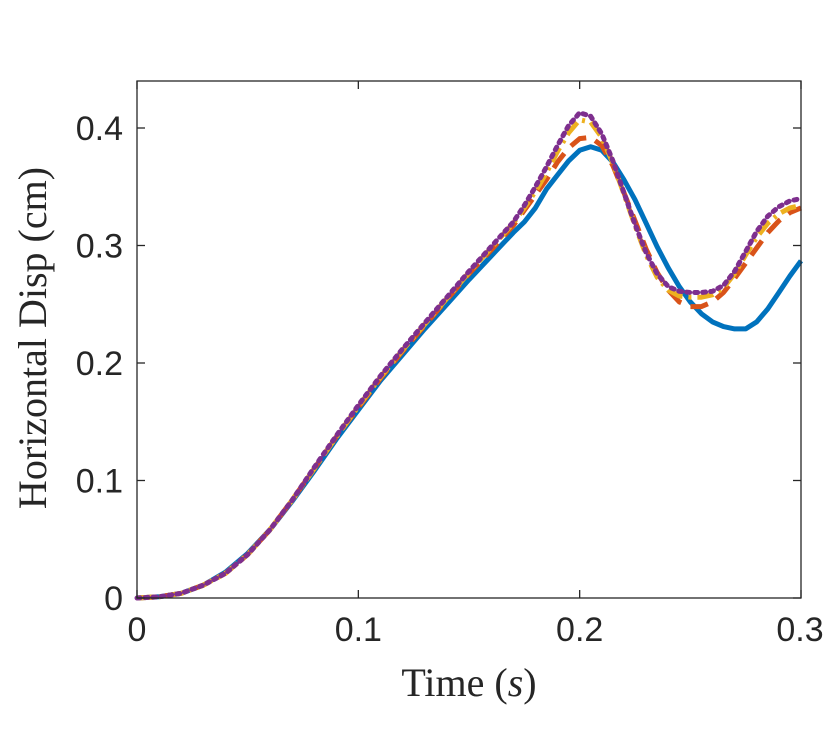  I want to click on x-tick-label-3: 0.3, so click(799, 630).